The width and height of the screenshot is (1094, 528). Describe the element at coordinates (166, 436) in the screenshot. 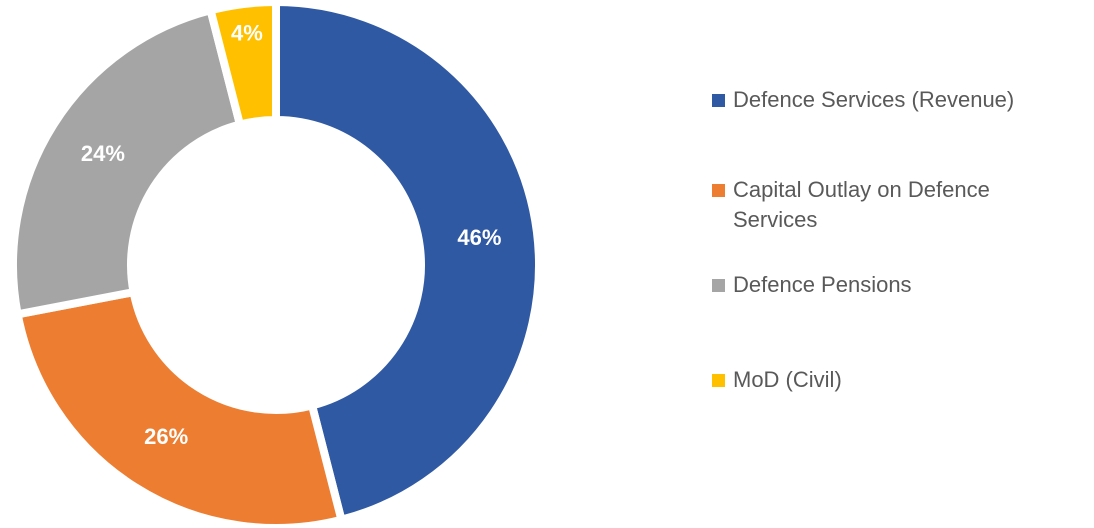

I see `data-label: 26%` at that location.